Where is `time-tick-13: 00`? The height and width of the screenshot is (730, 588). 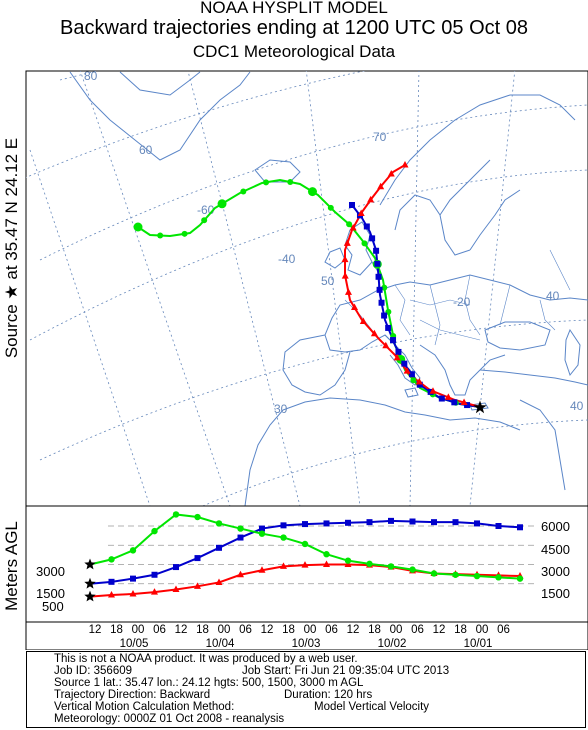 time-tick-13: 00 is located at coordinates (224, 630).